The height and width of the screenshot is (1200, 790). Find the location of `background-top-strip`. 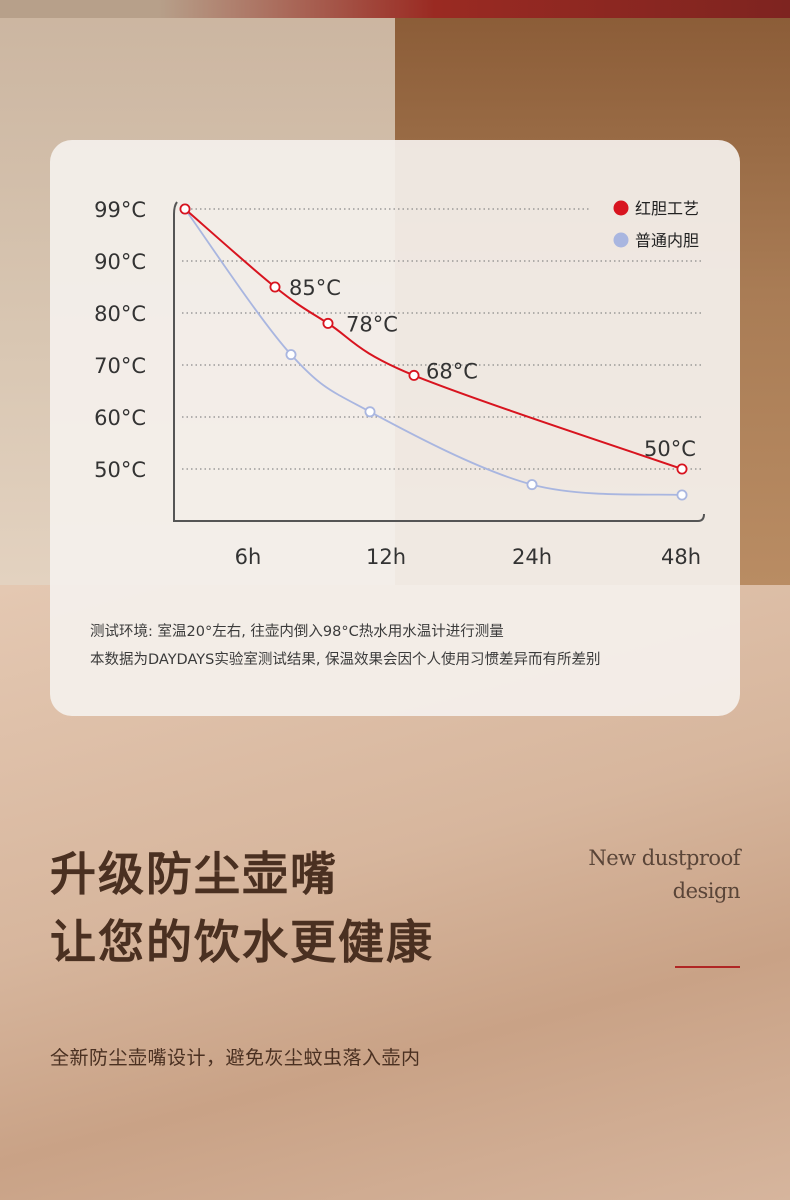

background-top-strip is located at coordinates (395, 9).